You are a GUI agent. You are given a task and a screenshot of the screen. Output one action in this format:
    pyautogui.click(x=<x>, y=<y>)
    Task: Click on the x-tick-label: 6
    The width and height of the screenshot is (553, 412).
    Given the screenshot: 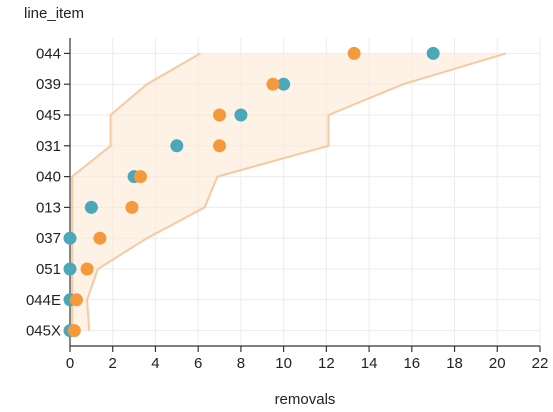 What is the action you would take?
    pyautogui.click(x=198, y=363)
    